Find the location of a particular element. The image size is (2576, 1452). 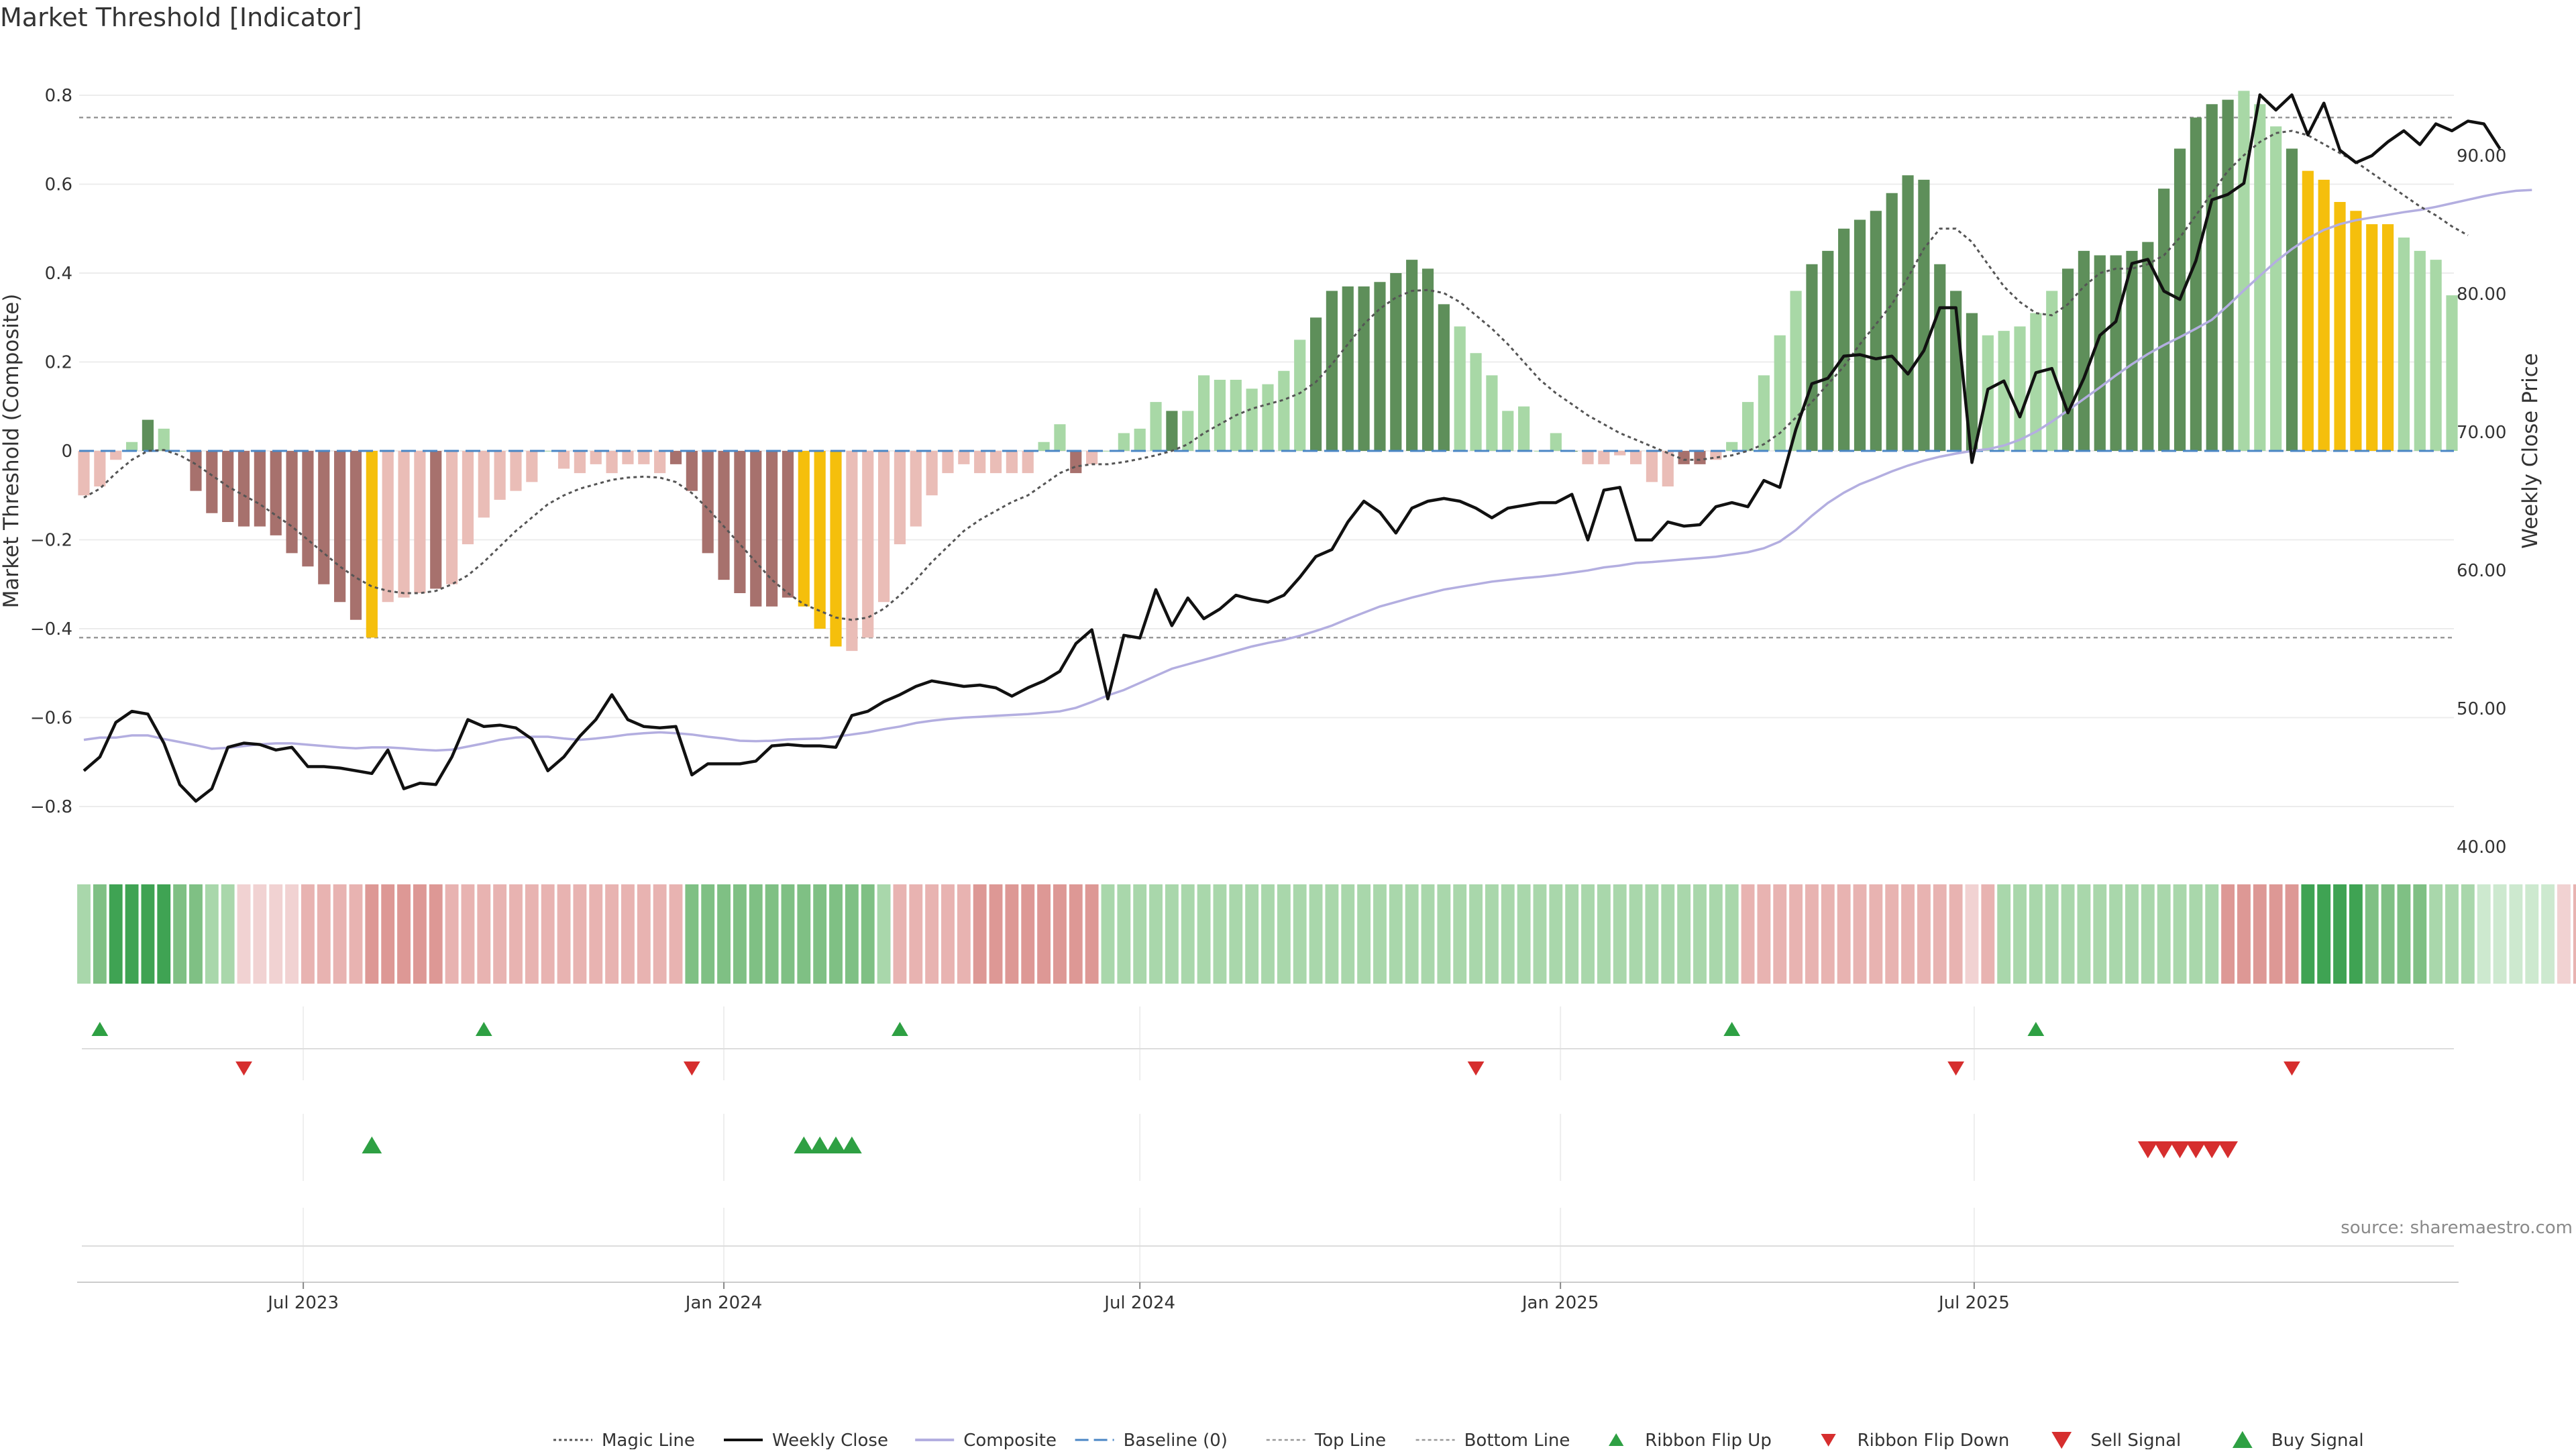

legend-label: Bottom Line is located at coordinates (1517, 1440).